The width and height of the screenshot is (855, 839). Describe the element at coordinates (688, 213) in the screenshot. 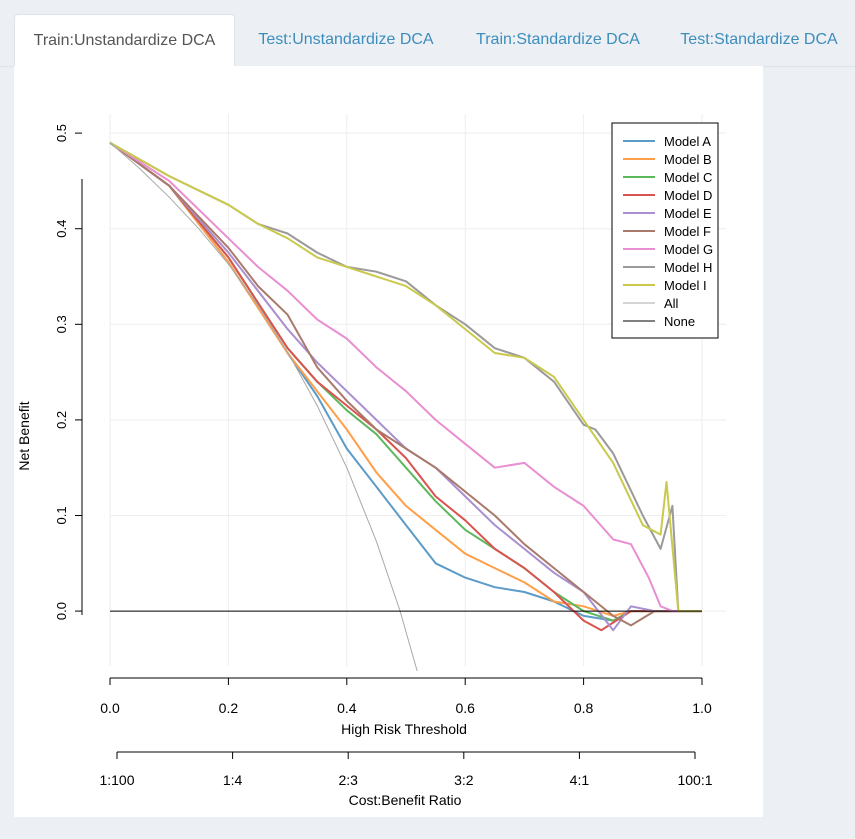

I see `legend-label: Model E` at that location.